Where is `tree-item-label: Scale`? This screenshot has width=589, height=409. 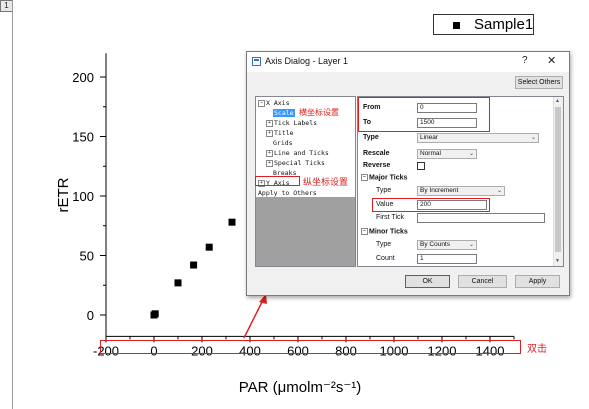
tree-item-label: Scale is located at coordinates (284, 113).